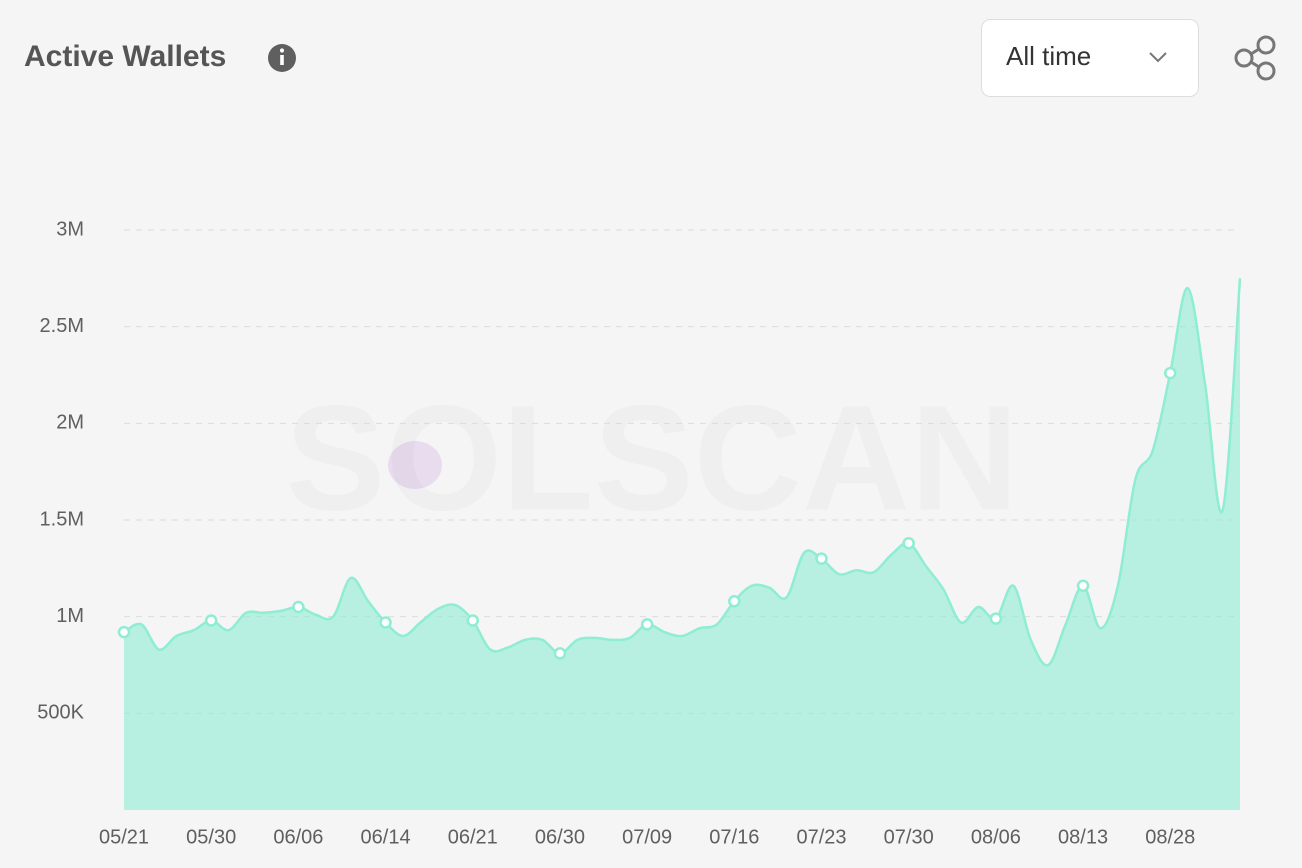  What do you see at coordinates (70, 423) in the screenshot?
I see `y-tick-label: 2M` at bounding box center [70, 423].